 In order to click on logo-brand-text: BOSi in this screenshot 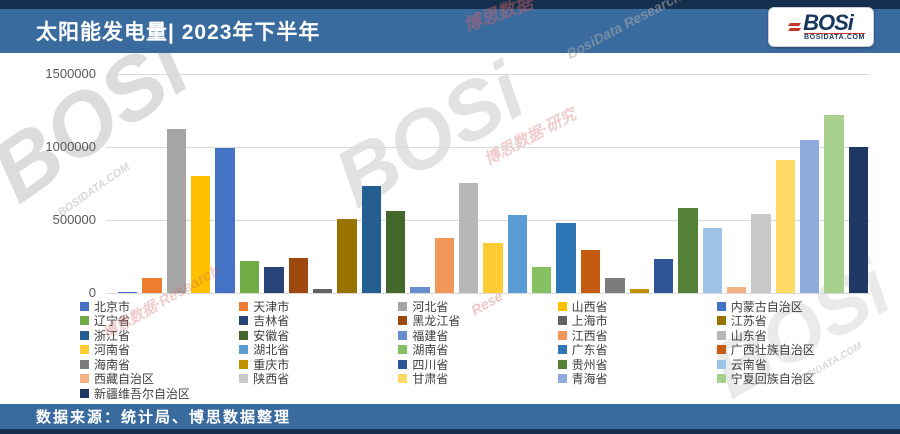, I will do `click(828, 22)`.